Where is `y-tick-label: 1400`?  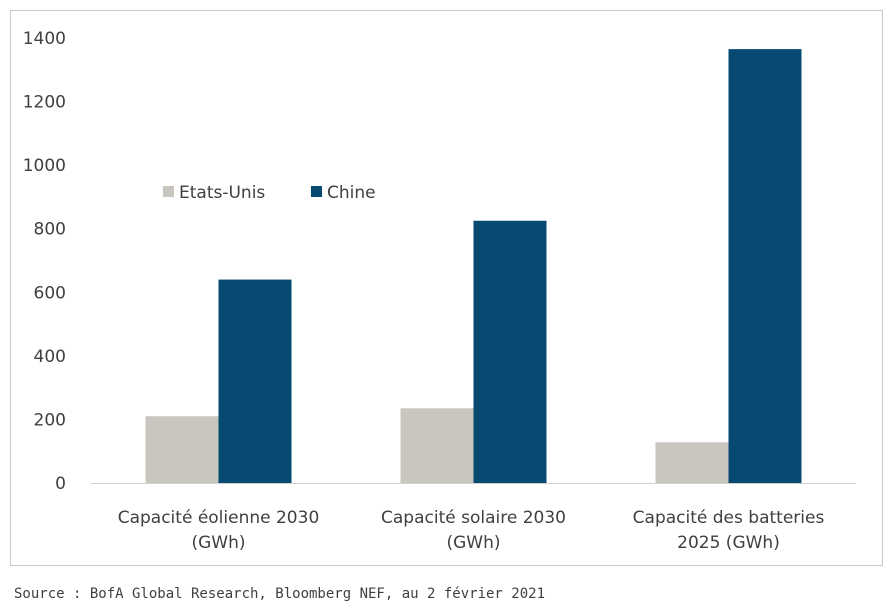
y-tick-label: 1400 is located at coordinates (44, 39).